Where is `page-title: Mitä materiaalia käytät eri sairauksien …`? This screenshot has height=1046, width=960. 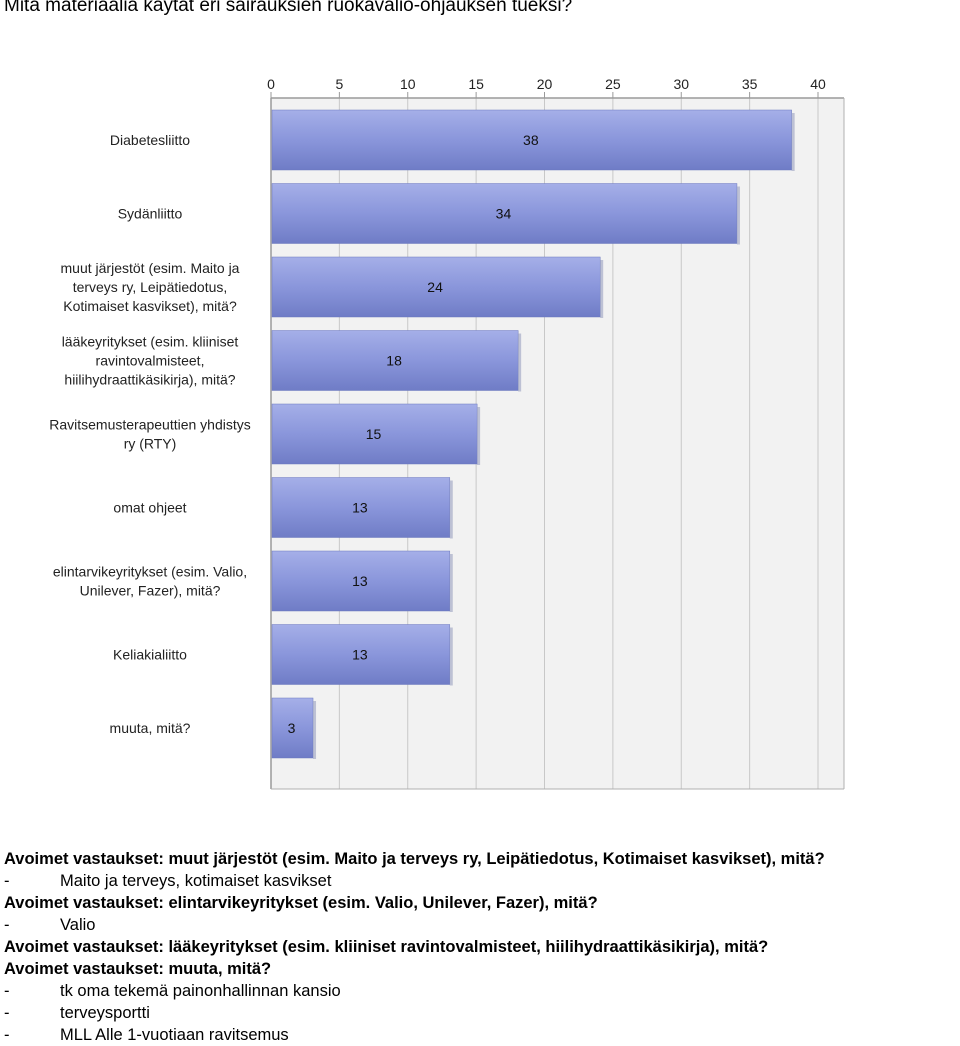 page-title: Mitä materiaalia käytät eri sairauksien … is located at coordinates (288, 8).